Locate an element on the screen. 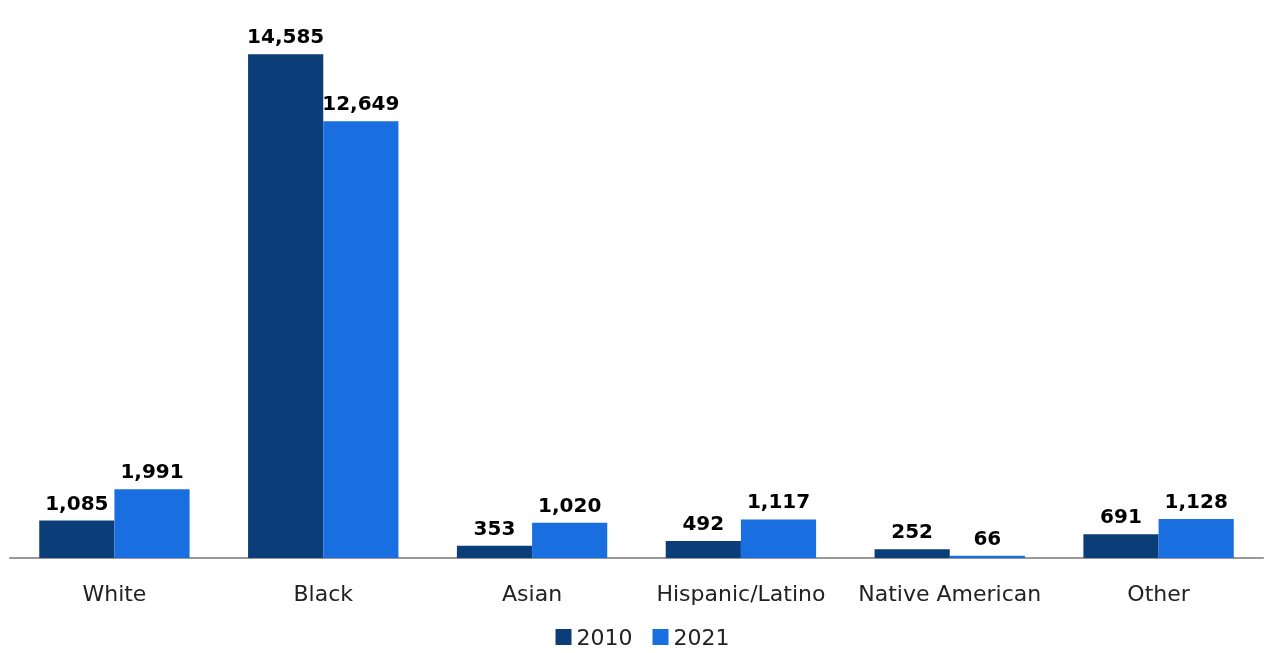 Image resolution: width=1285 pixels, height=653 pixels. x-tick-label: Black is located at coordinates (323, 593).